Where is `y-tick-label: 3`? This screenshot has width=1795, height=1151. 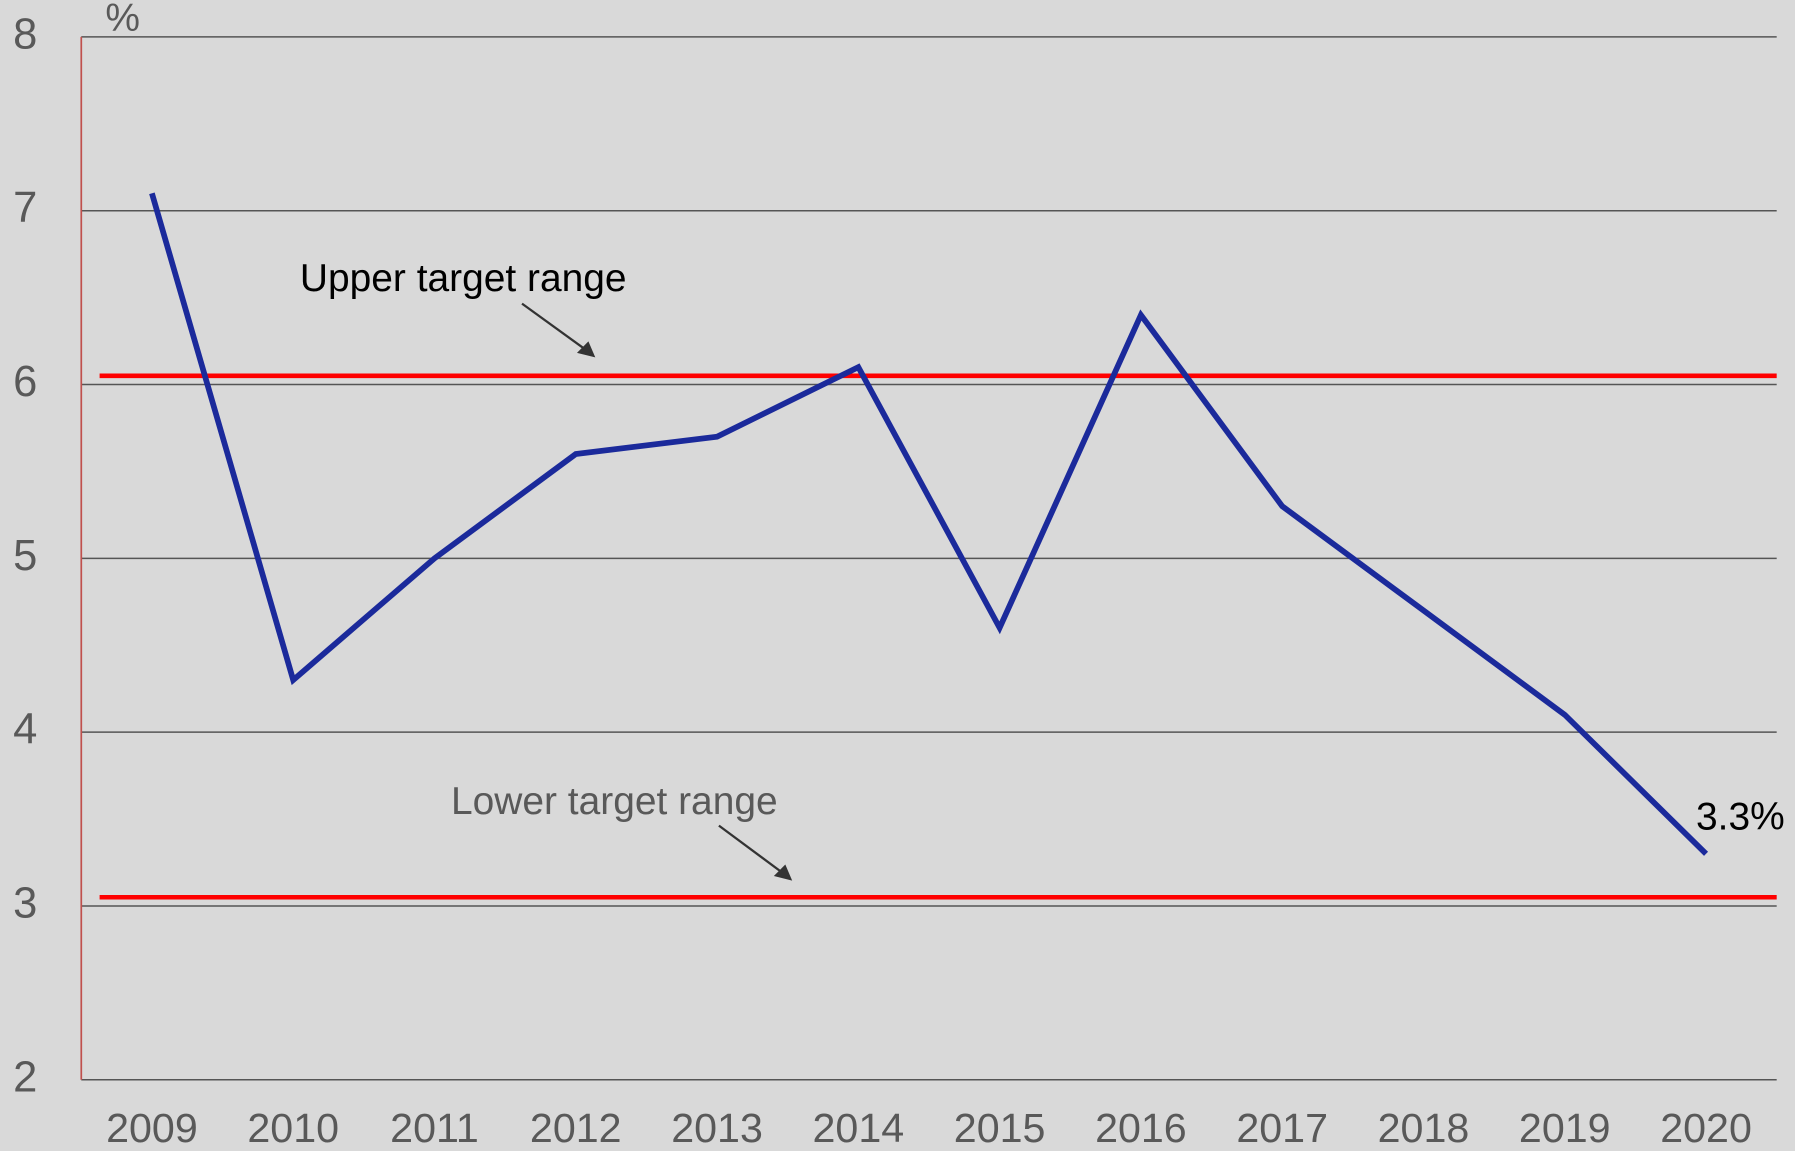 y-tick-label: 3 is located at coordinates (25, 903).